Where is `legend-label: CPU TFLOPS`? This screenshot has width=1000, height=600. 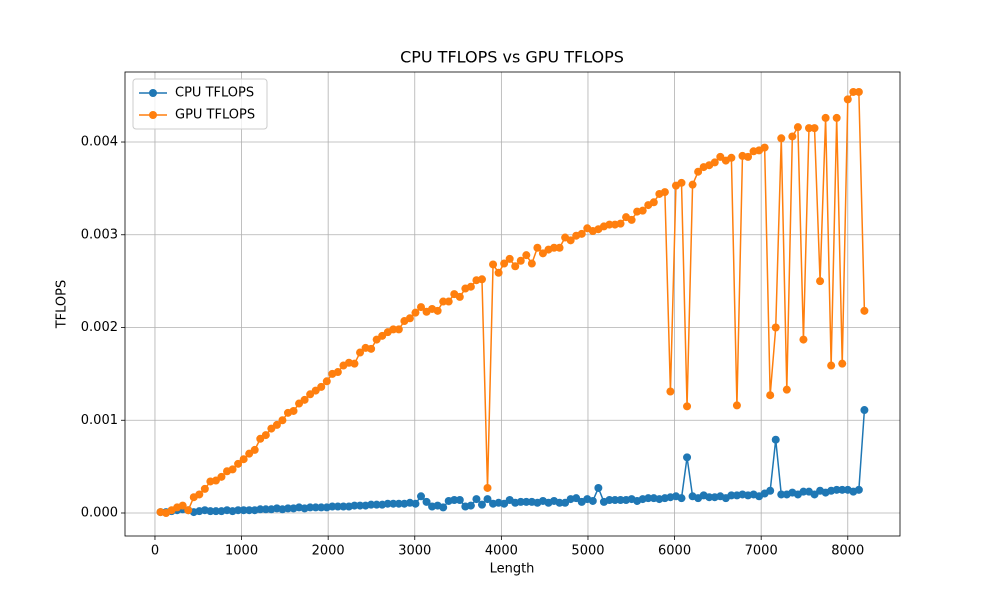
legend-label: CPU TFLOPS is located at coordinates (214, 93).